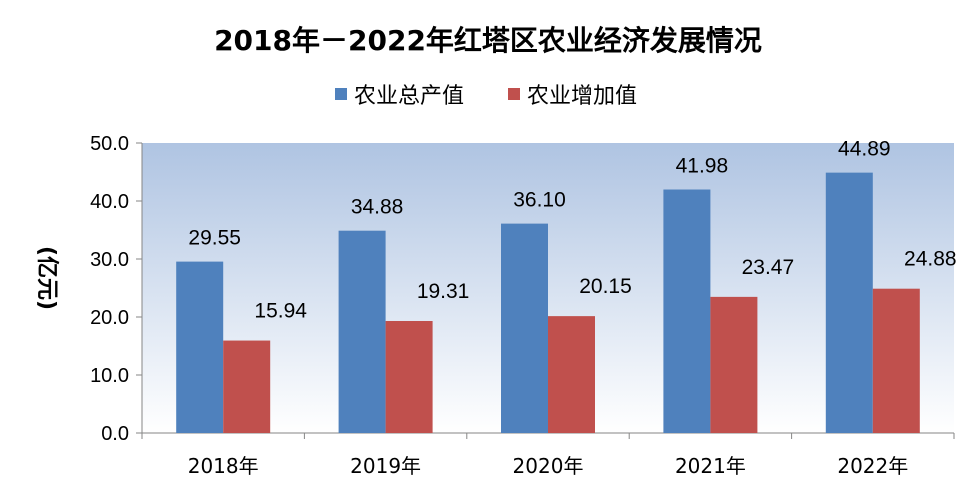  I want to click on data-label-gross-output: 36.10, so click(539, 200).